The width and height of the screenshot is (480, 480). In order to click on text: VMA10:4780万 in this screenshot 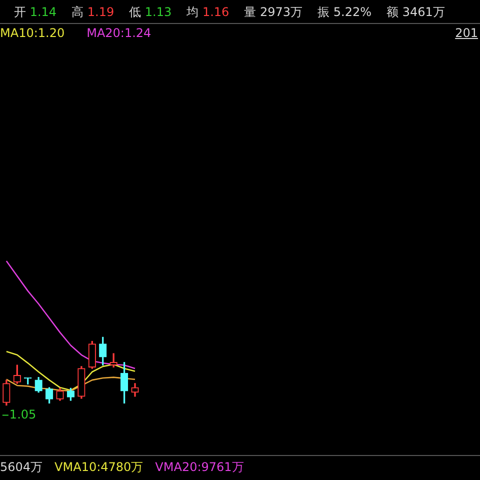, I will do `click(99, 467)`.